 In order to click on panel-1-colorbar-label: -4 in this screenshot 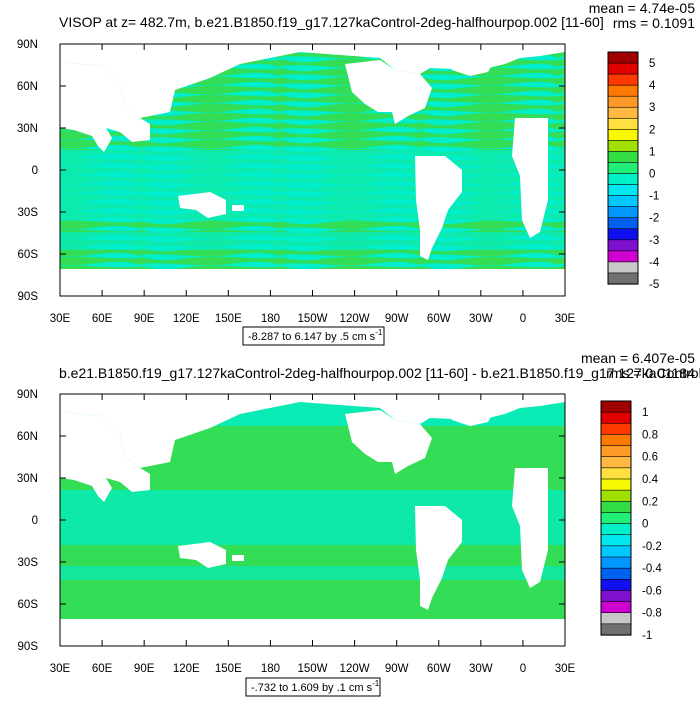, I will do `click(654, 263)`.